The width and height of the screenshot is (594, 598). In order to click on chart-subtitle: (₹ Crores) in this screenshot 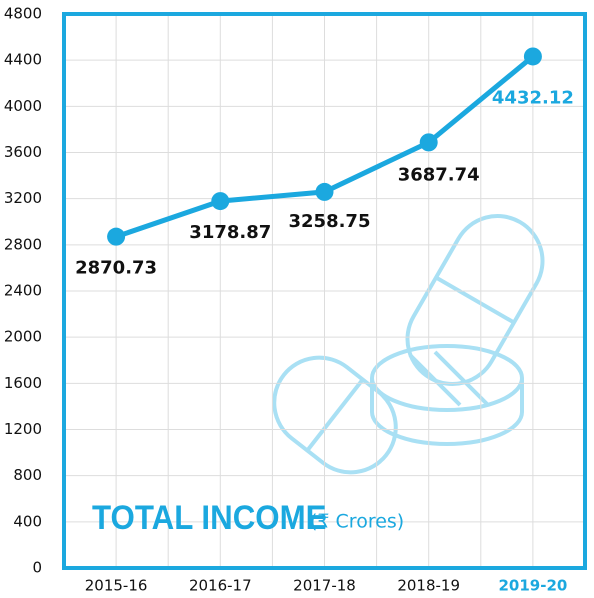, I will do `click(357, 522)`.